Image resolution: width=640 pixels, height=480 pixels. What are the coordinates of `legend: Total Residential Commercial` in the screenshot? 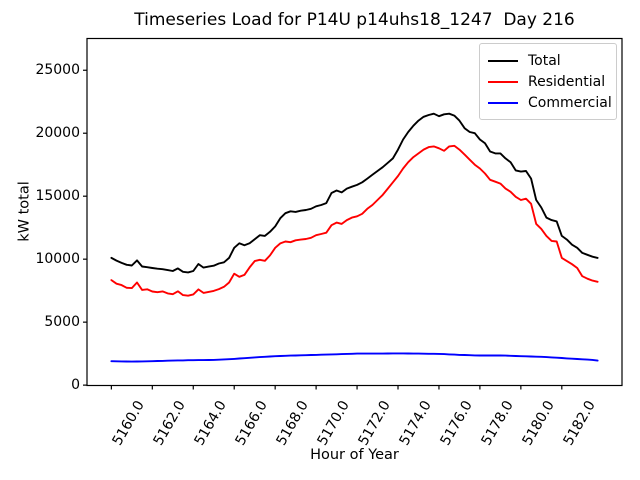 It's located at (548, 81).